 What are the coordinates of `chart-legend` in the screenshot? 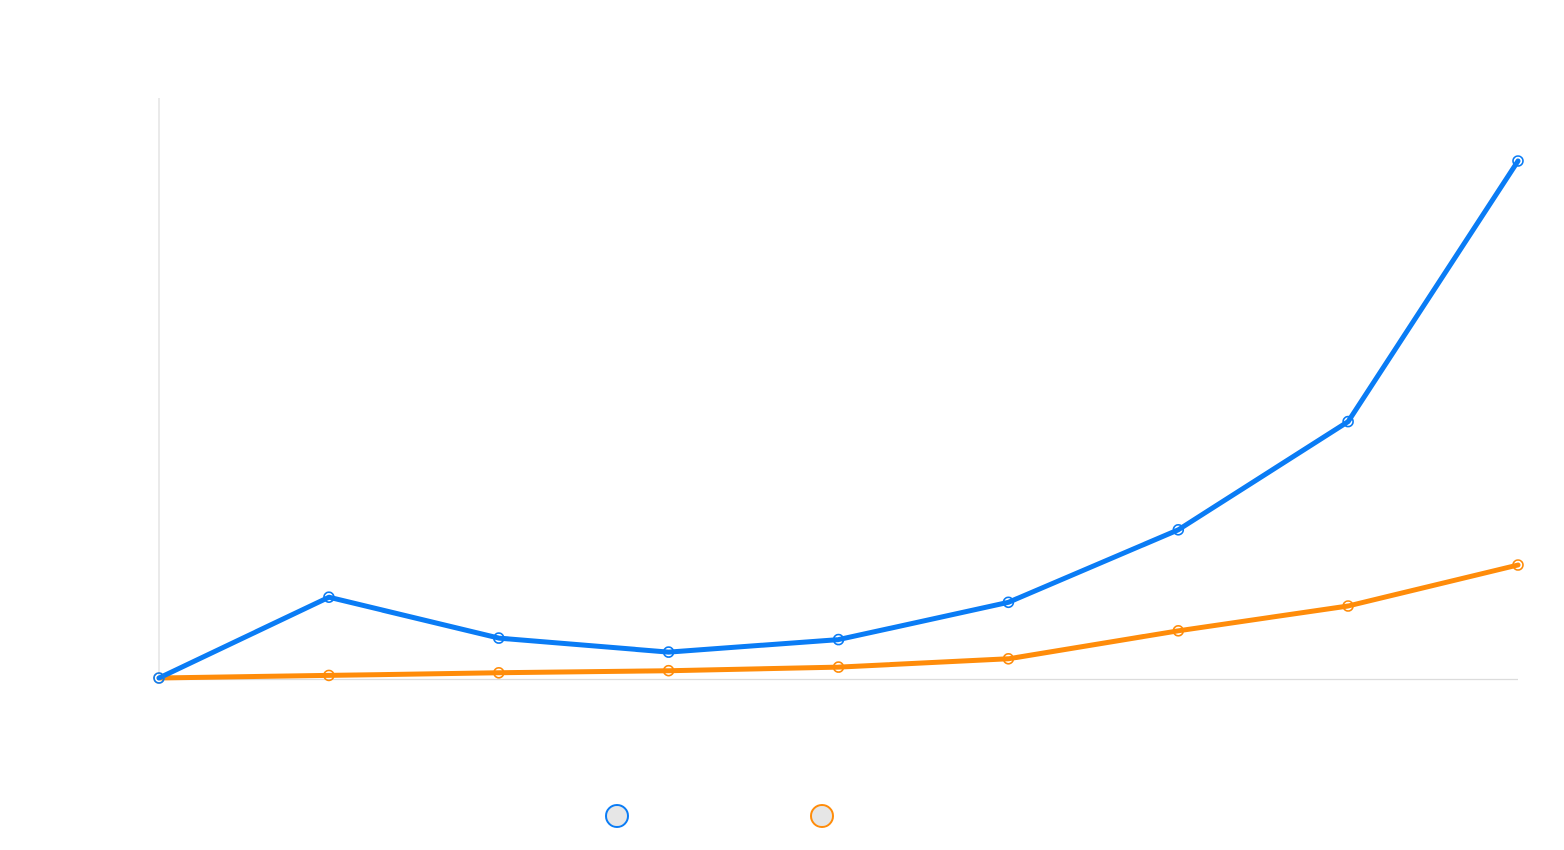 It's located at (719, 816).